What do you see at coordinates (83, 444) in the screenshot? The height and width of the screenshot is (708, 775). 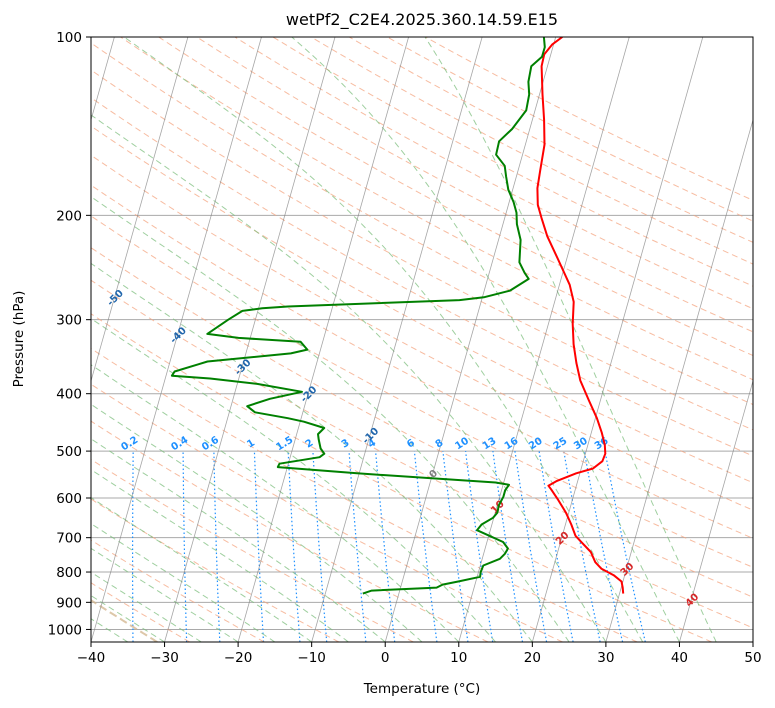 I see `mixing-ratio-label: 0.1` at bounding box center [83, 444].